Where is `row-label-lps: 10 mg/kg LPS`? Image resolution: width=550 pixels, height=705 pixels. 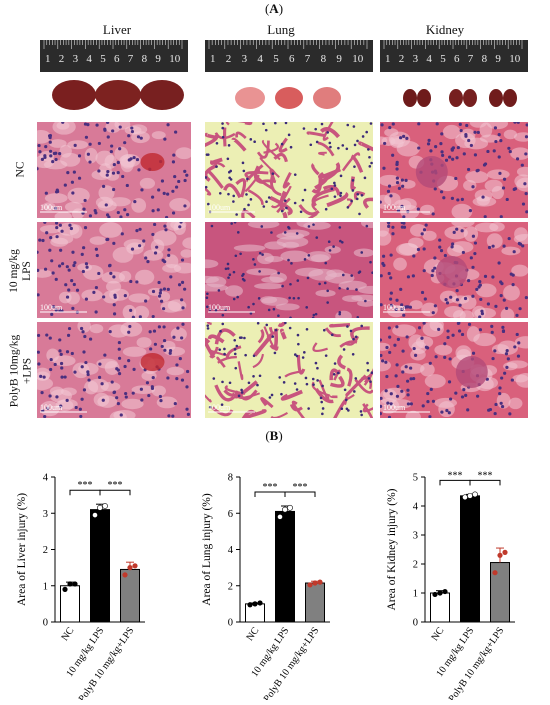 row-label-lps: 10 mg/kg LPS is located at coordinates (21, 271).